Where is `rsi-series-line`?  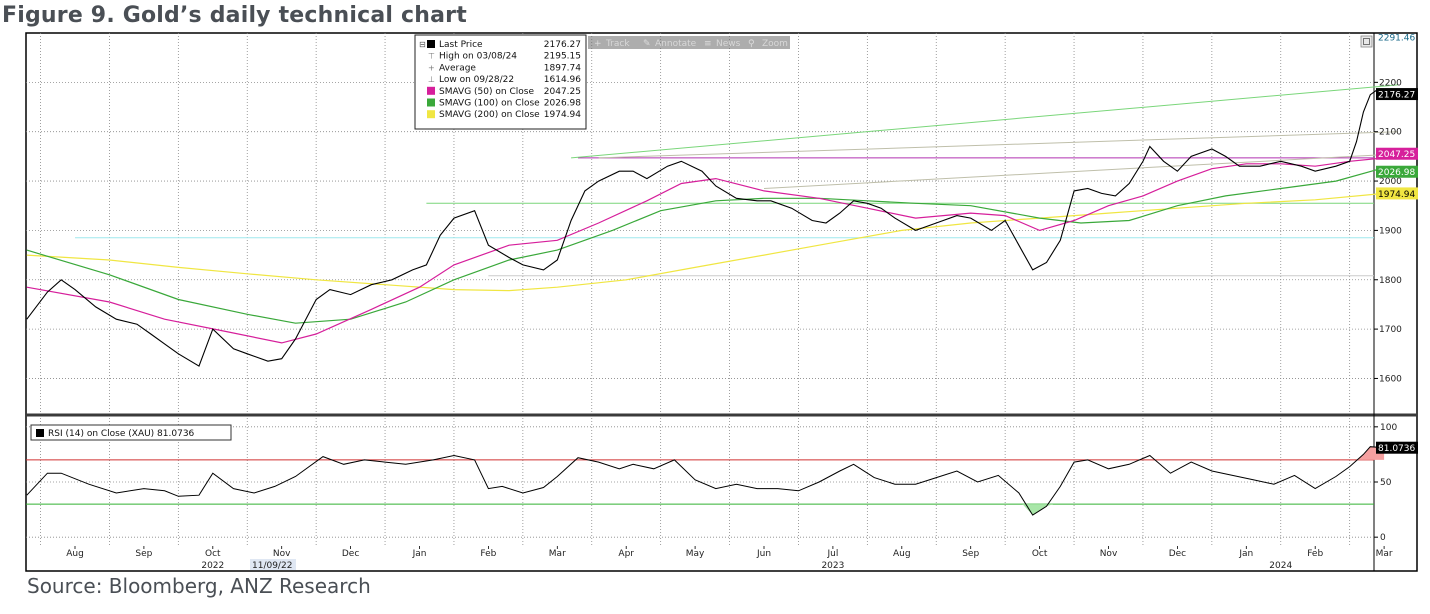 rsi-series-line is located at coordinates (705, 481).